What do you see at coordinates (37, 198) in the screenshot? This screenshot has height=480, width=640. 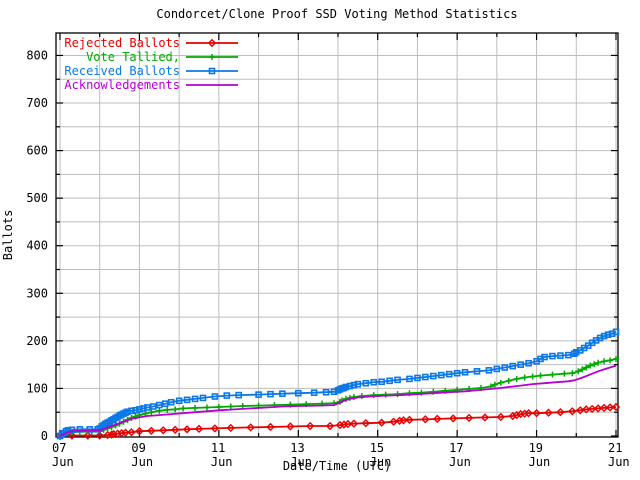 I see `y-tick-label: 500` at bounding box center [37, 198].